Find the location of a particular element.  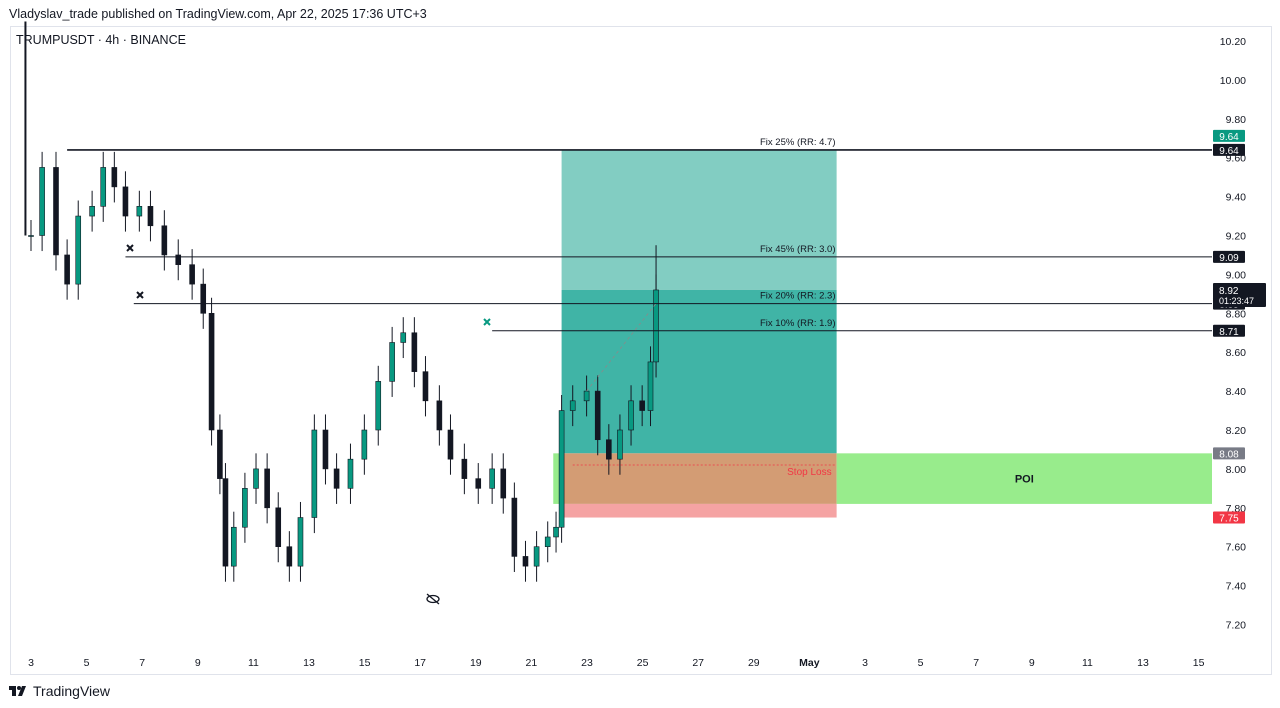

level-price-tag-text: 9.64 is located at coordinates (1229, 151).